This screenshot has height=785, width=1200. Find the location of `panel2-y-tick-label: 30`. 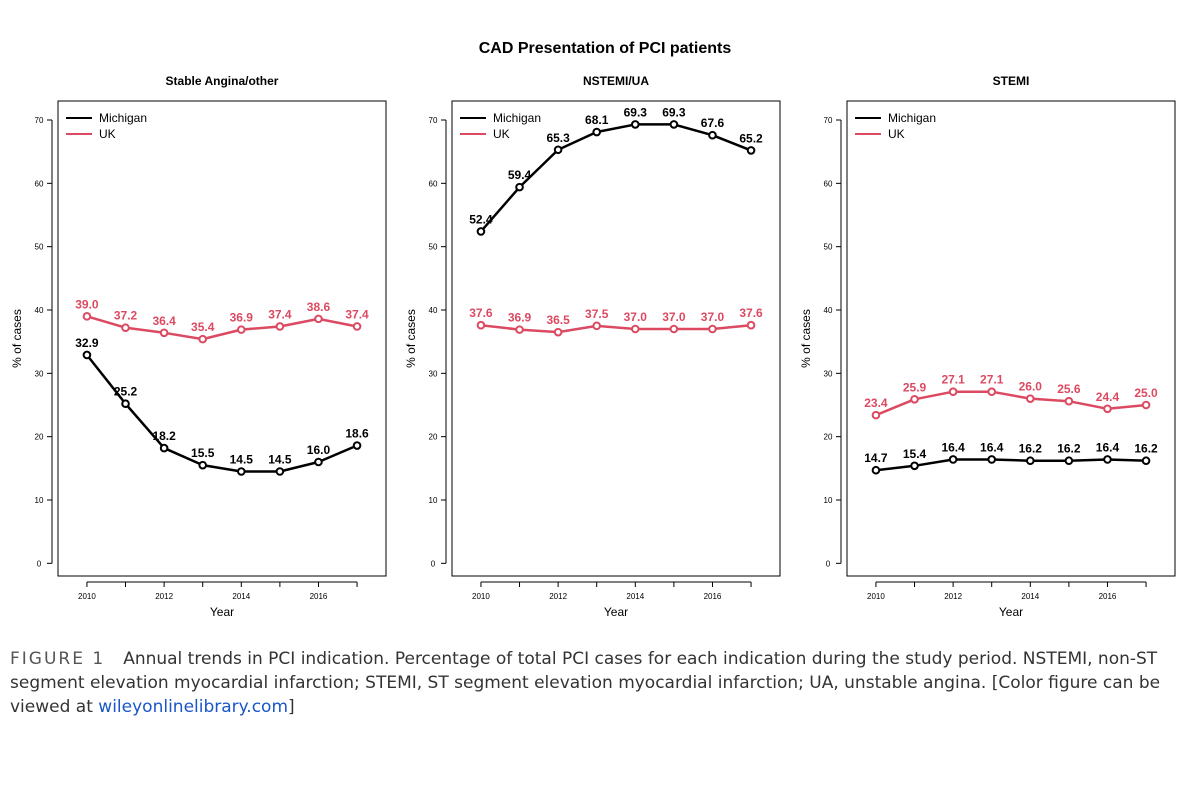

panel2-y-tick-label: 30 is located at coordinates (433, 373).